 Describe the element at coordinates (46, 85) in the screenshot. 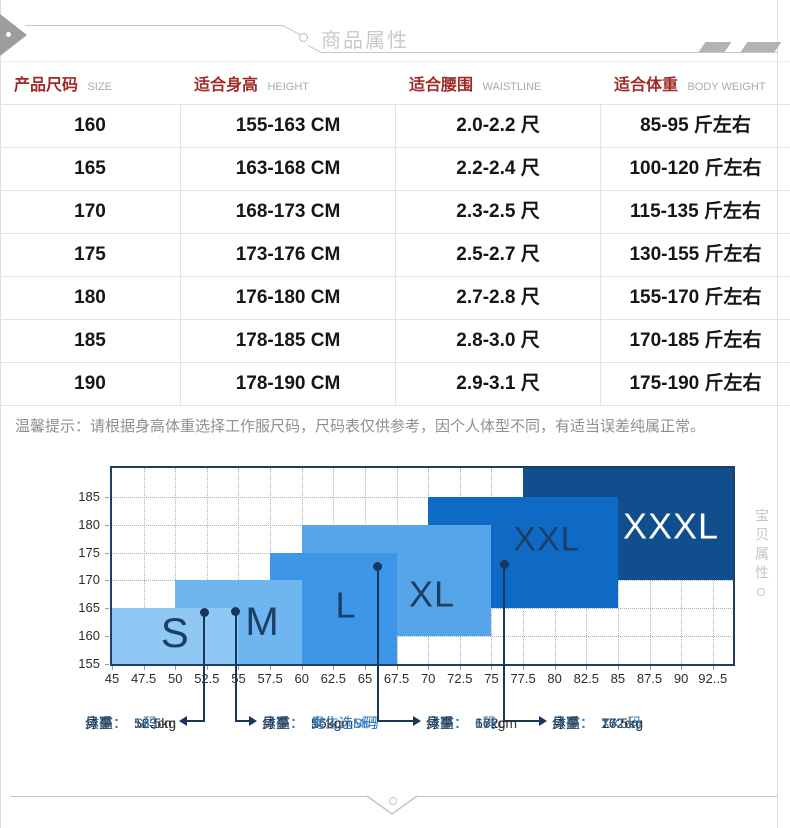

I see `column-header-cn: 产品尺码` at that location.